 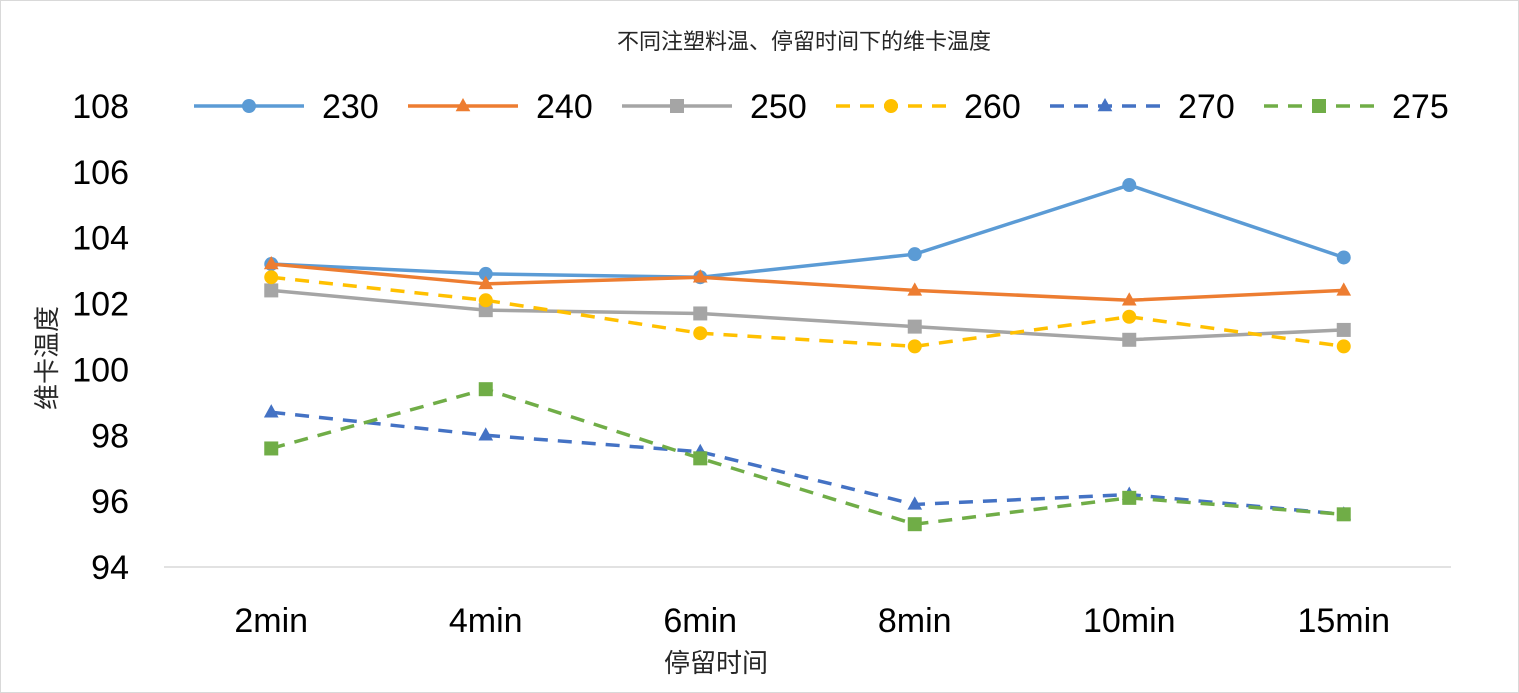 What do you see at coordinates (48, 358) in the screenshot?
I see `y-axis-title: 维卡温度` at bounding box center [48, 358].